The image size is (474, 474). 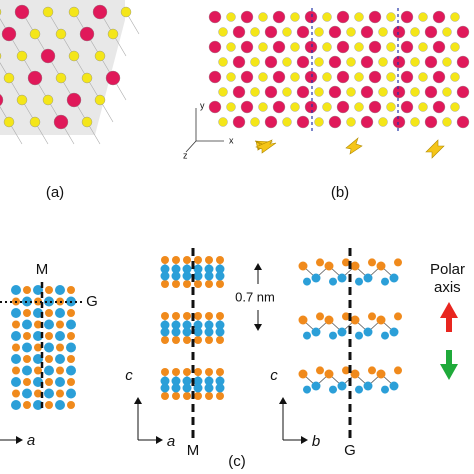 I want to click on axis-label: b, so click(x=316, y=441).